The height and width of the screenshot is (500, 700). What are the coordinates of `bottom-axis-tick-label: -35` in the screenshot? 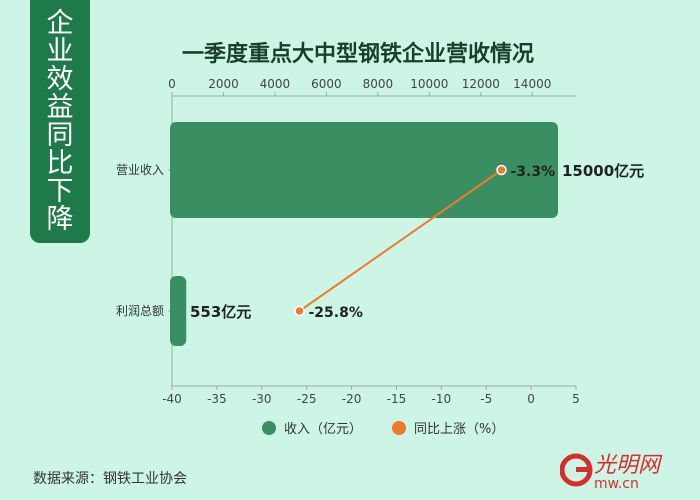 It's located at (217, 399).